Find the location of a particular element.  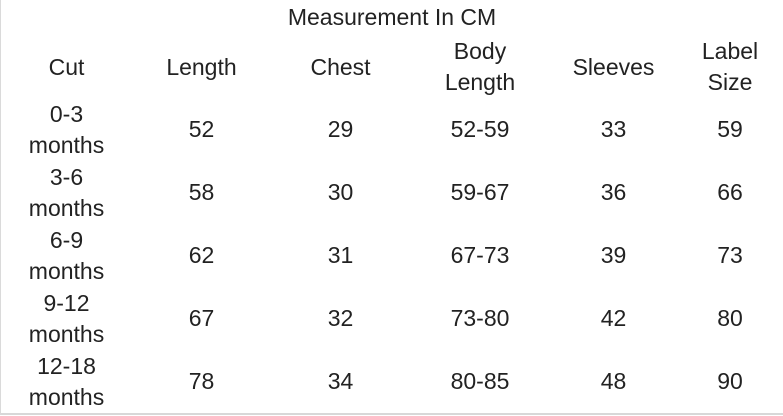

cell-length: 58 is located at coordinates (201, 192).